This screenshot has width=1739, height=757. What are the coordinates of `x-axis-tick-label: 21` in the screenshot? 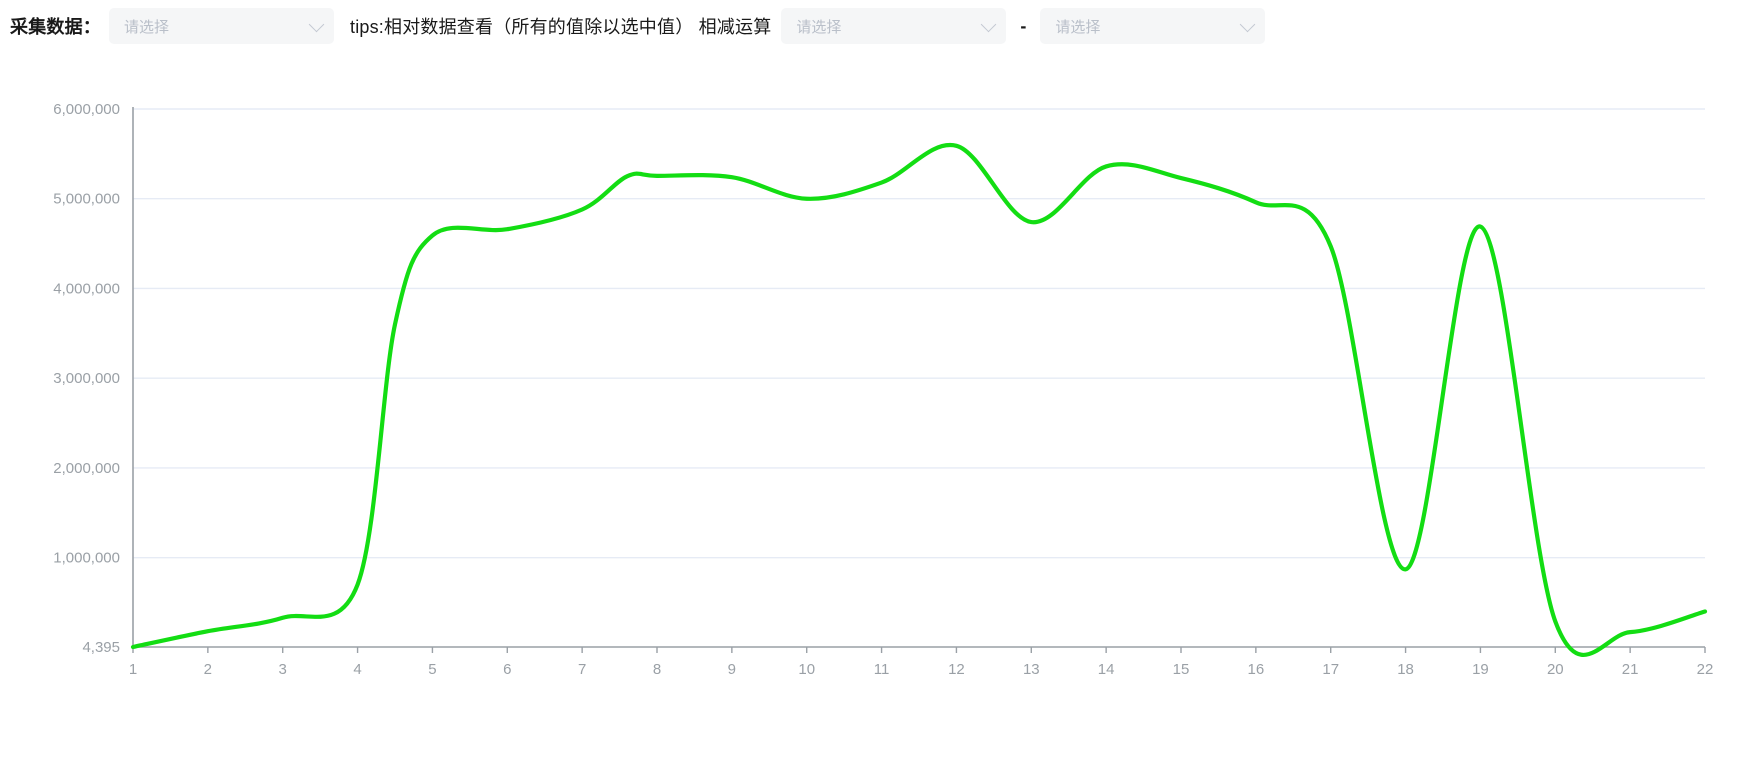 It's located at (1630, 669).